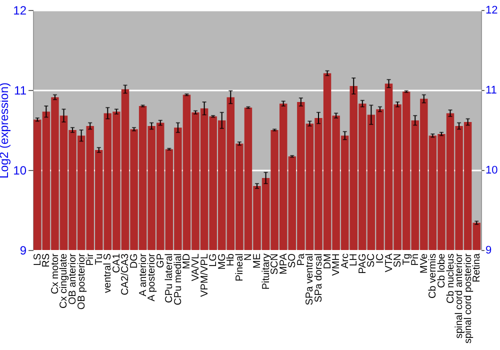 The height and width of the screenshot is (350, 500). What do you see at coordinates (266, 272) in the screenshot?
I see `x-tick-label: Pituitary` at bounding box center [266, 272].